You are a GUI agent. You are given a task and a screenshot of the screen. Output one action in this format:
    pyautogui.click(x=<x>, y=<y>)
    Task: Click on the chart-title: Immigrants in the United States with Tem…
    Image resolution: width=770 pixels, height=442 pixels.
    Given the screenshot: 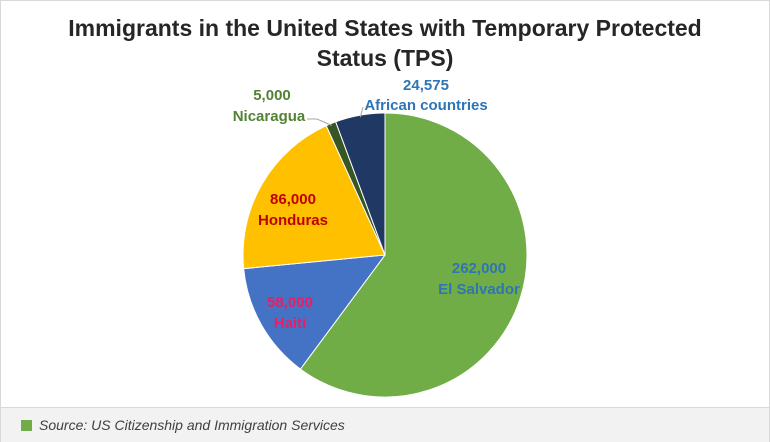 What is the action you would take?
    pyautogui.click(x=385, y=43)
    